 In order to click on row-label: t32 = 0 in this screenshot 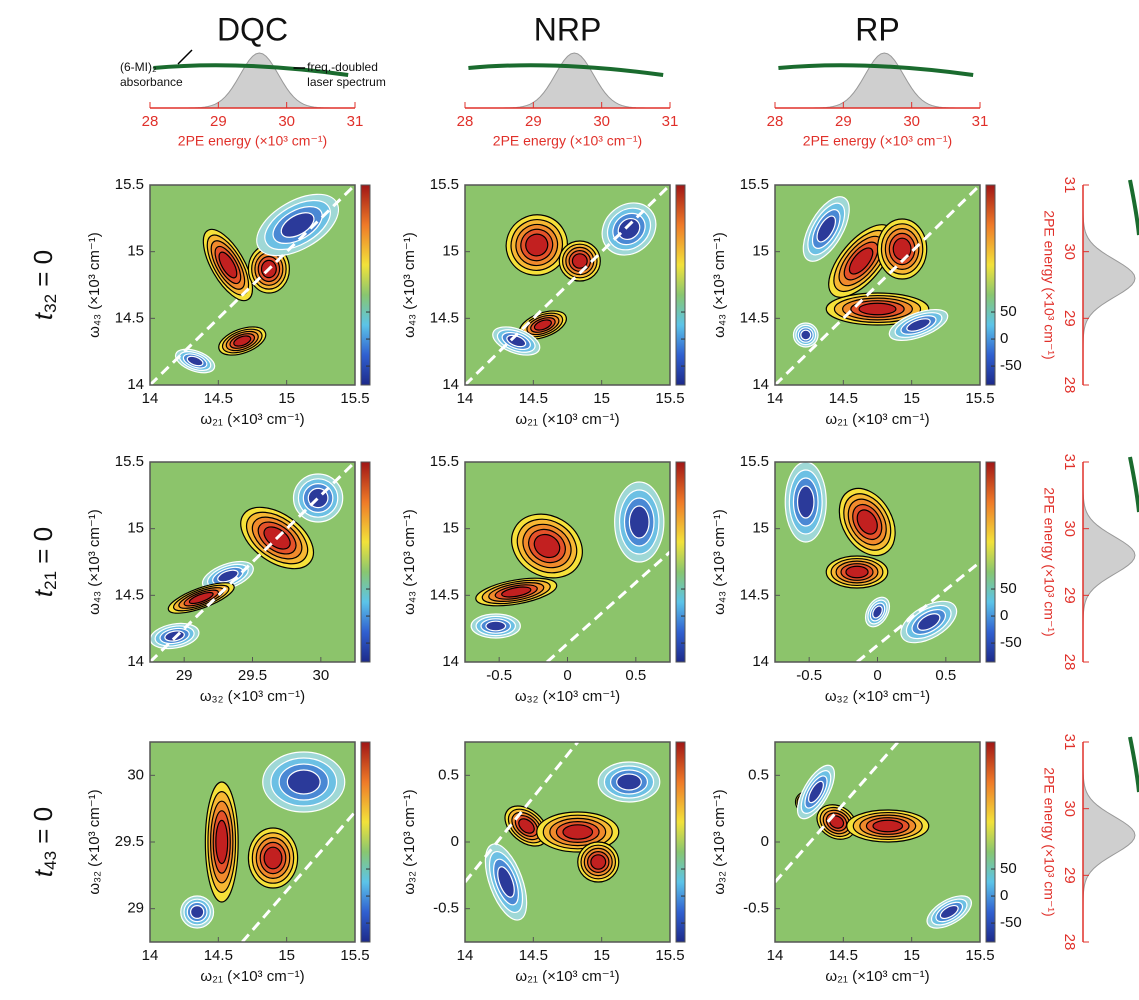, I will do `click(44, 285)`.